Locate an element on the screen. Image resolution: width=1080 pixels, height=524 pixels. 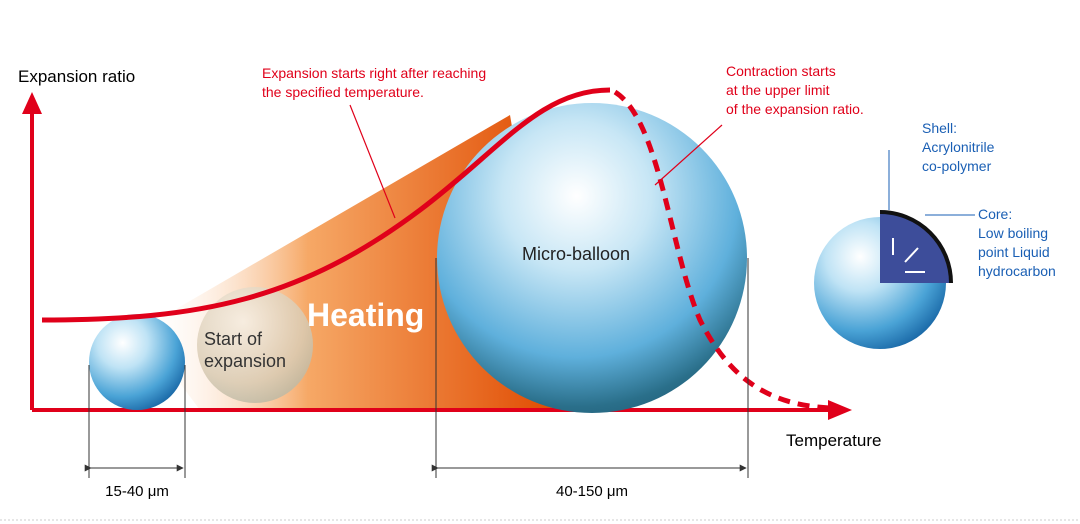
dimension-label: 40-150 μm is located at coordinates (592, 491).